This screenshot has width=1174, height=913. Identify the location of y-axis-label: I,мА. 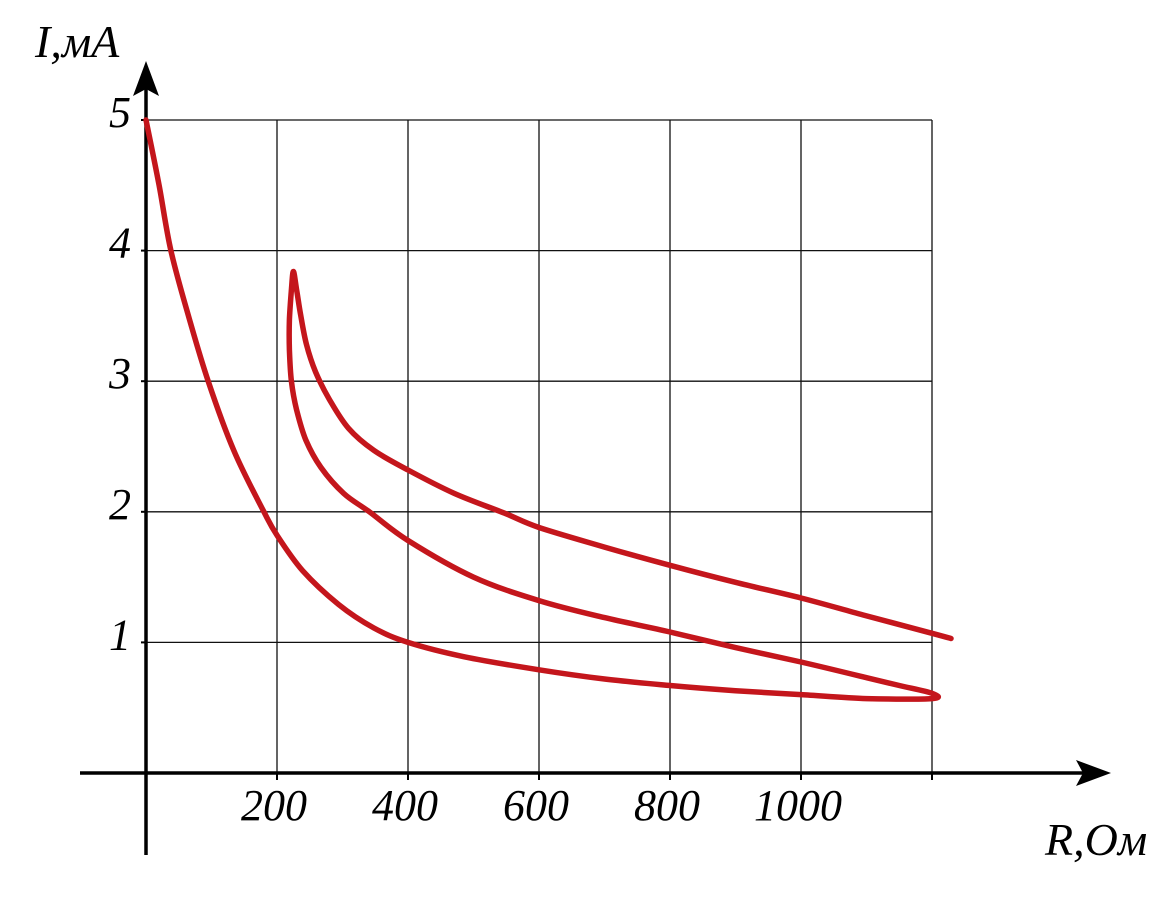
(77, 41).